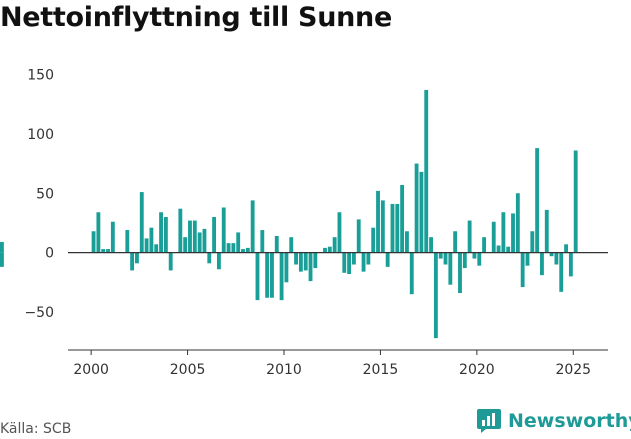  What do you see at coordinates (40, 76) in the screenshot?
I see `y-tick-label: 150` at bounding box center [40, 76].